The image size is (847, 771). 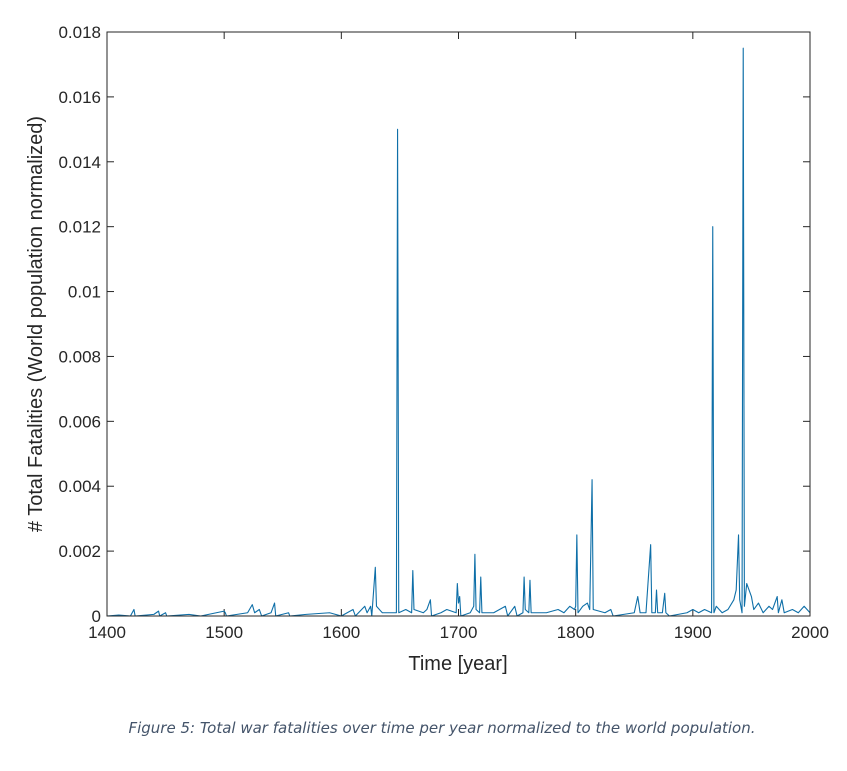 I want to click on x-tick-label: 1900, so click(x=693, y=632).